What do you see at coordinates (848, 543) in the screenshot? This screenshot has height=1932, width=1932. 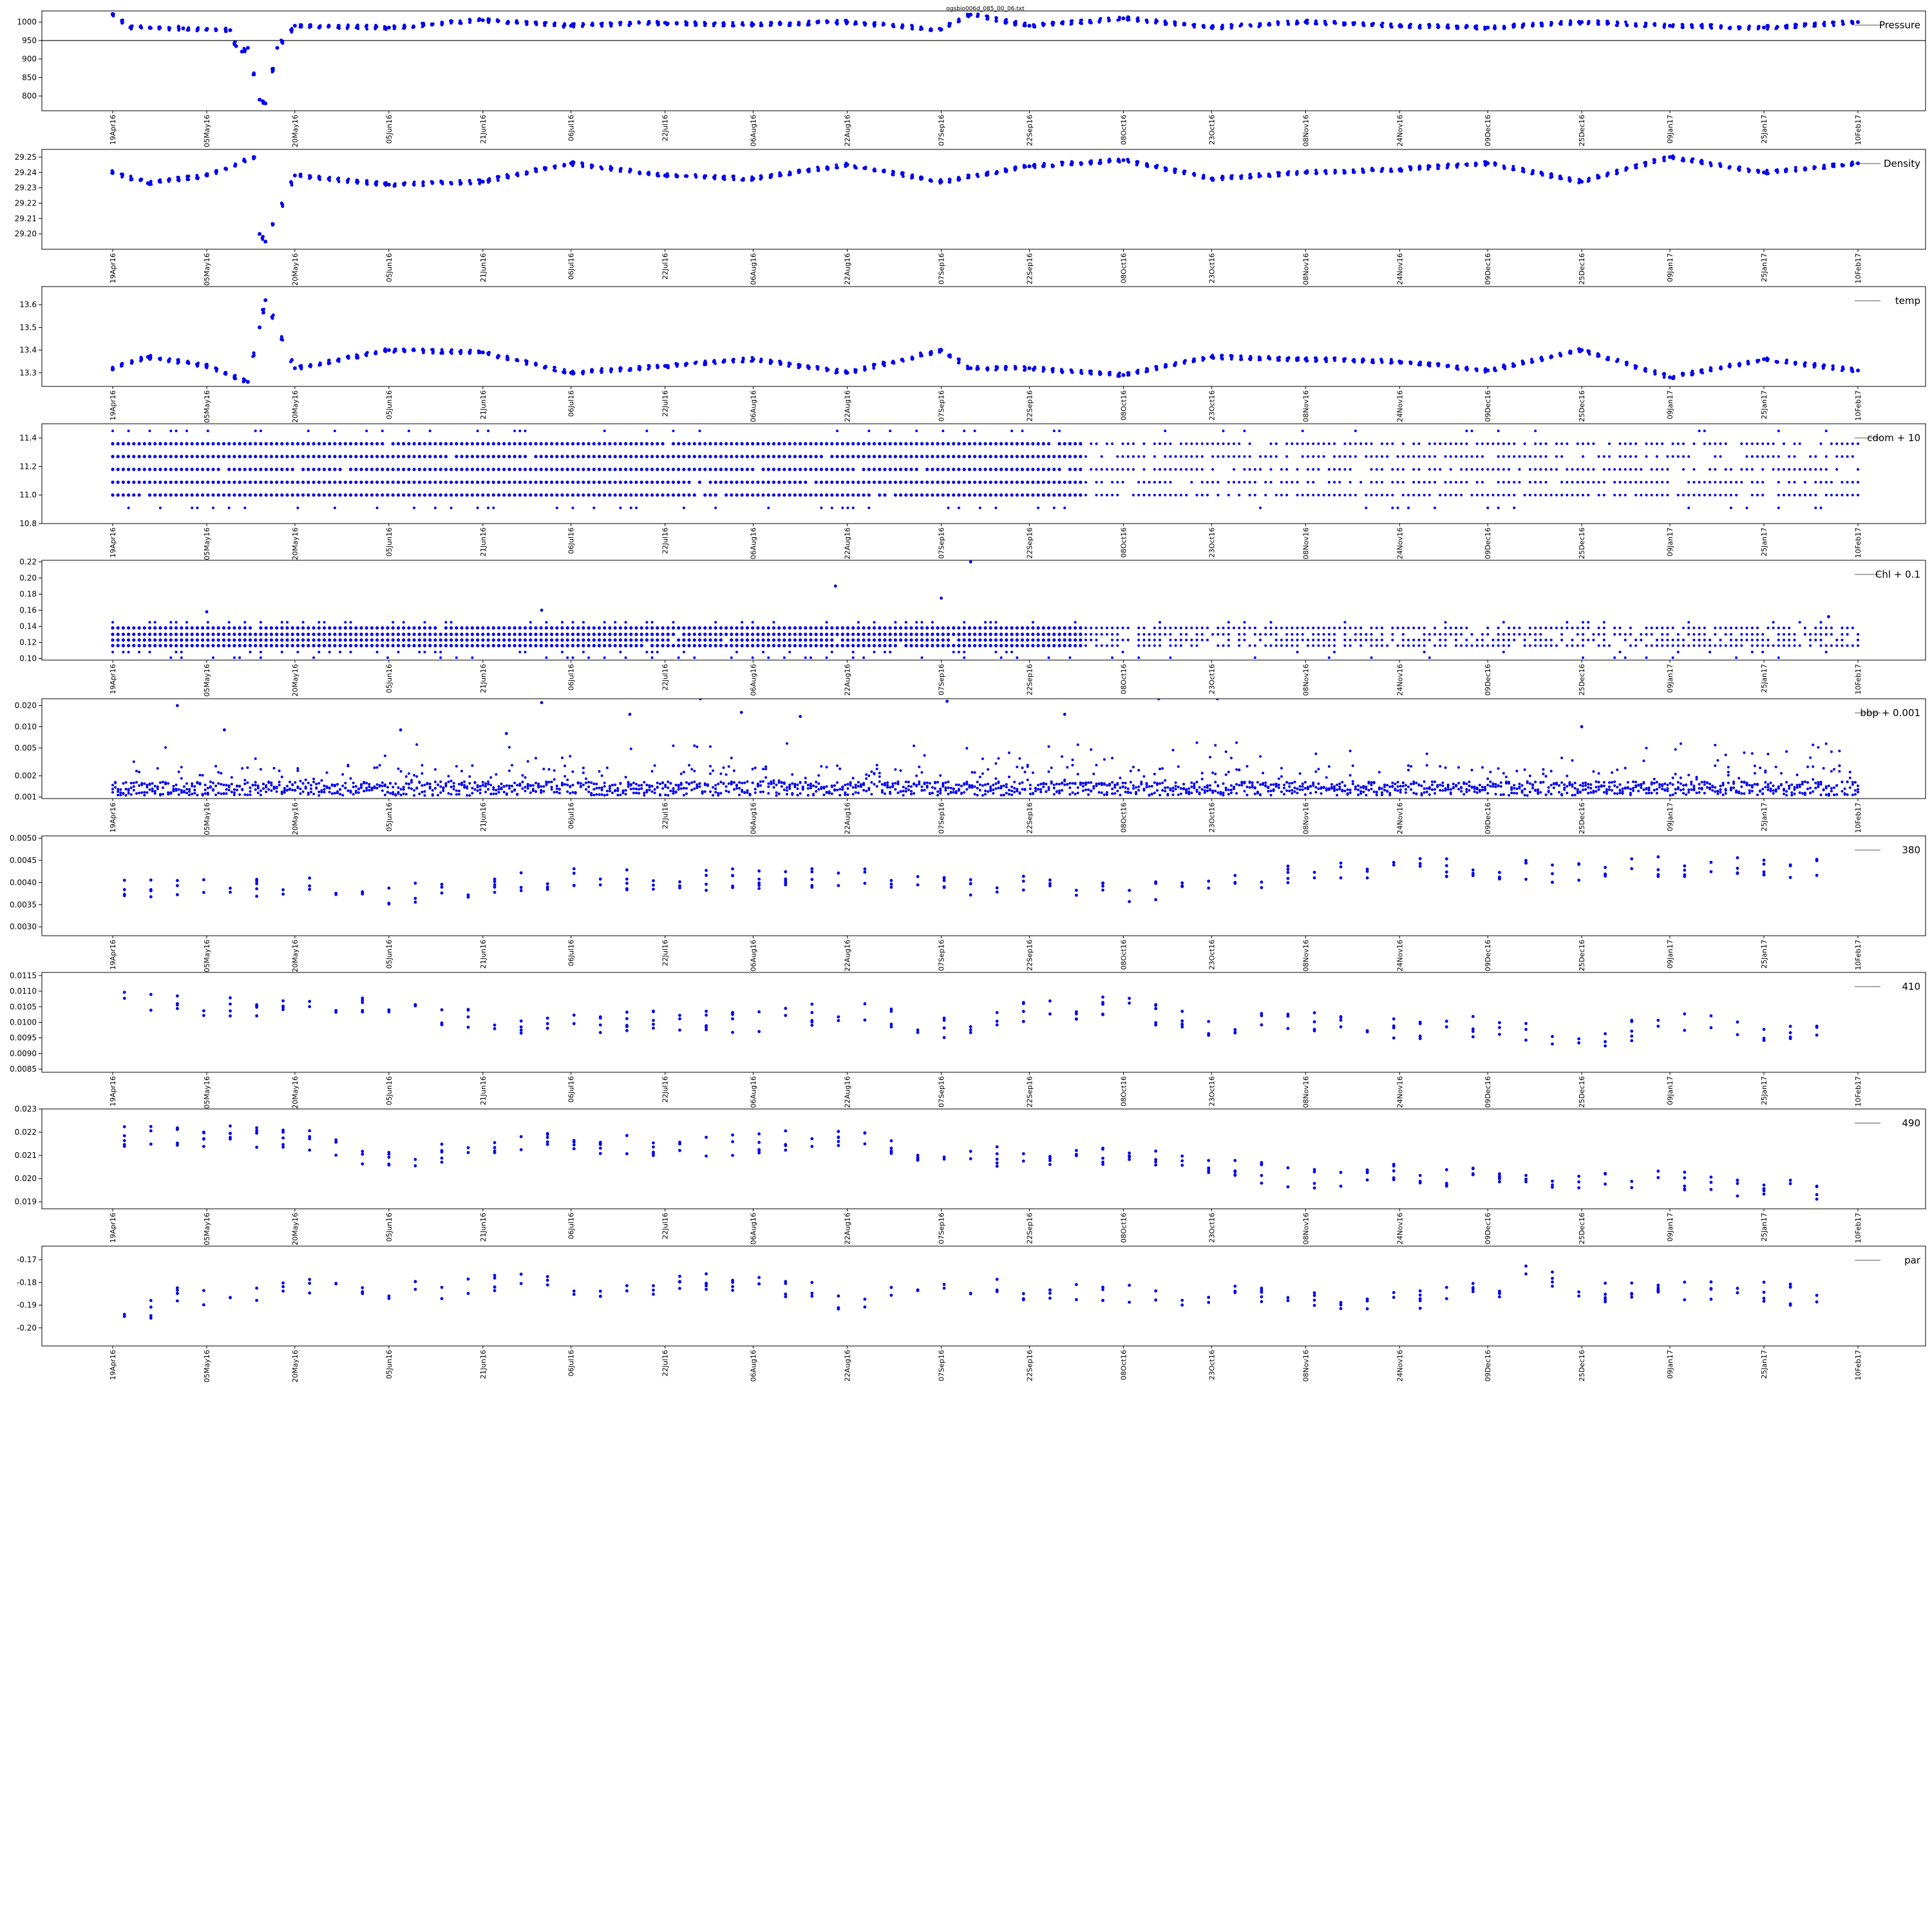 I see `x-tick-label: 22Aug16` at bounding box center [848, 543].